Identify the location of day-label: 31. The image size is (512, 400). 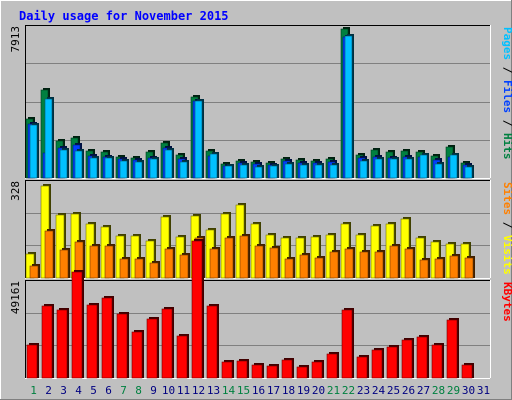
(483, 390).